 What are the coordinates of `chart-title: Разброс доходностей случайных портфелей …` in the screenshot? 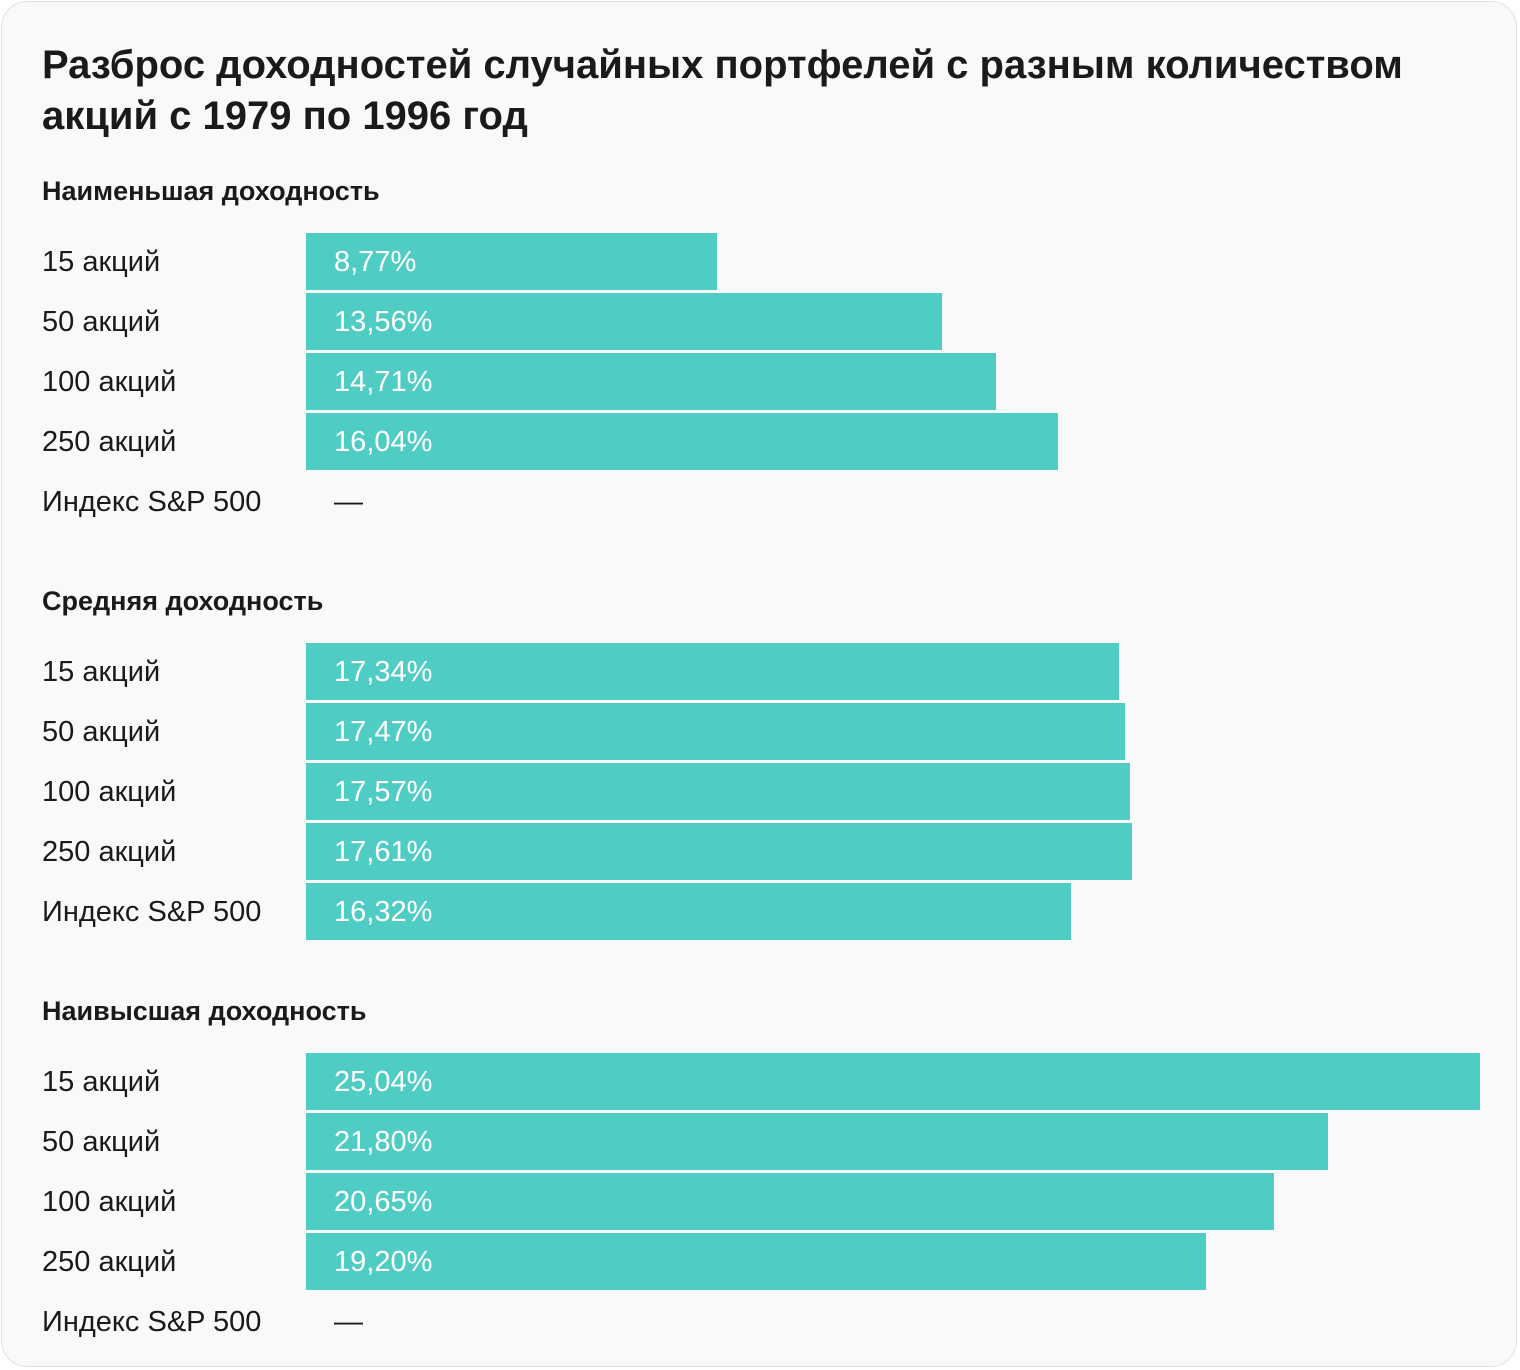 It's located at (722, 90).